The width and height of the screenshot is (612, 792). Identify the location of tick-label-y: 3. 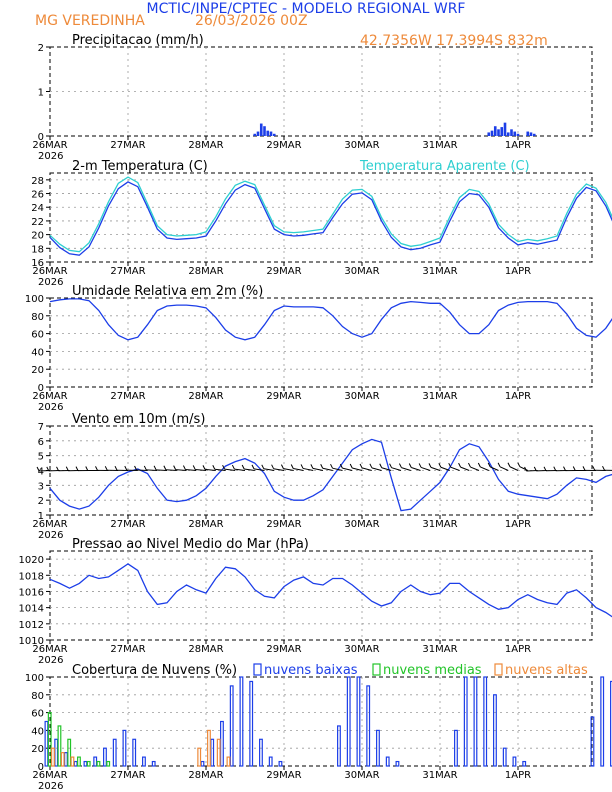
(41, 486).